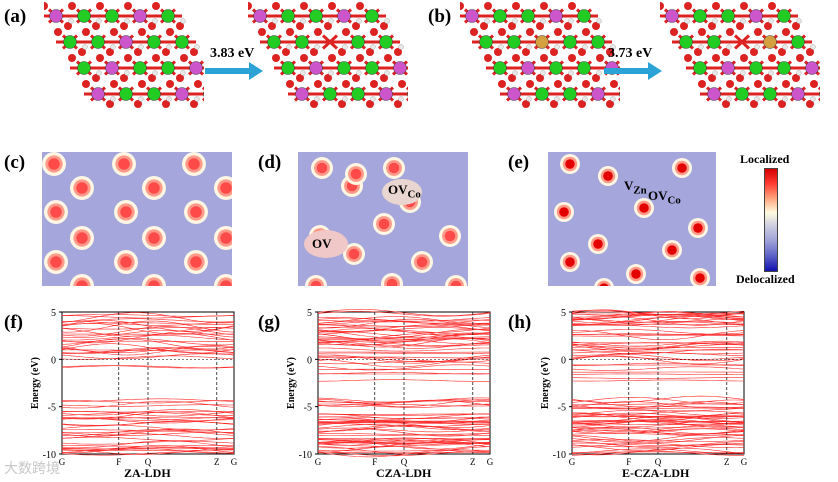 The image size is (838, 482). Describe the element at coordinates (765, 279) in the screenshot. I see `elf-legend-bottom-label: Delocalized` at that location.